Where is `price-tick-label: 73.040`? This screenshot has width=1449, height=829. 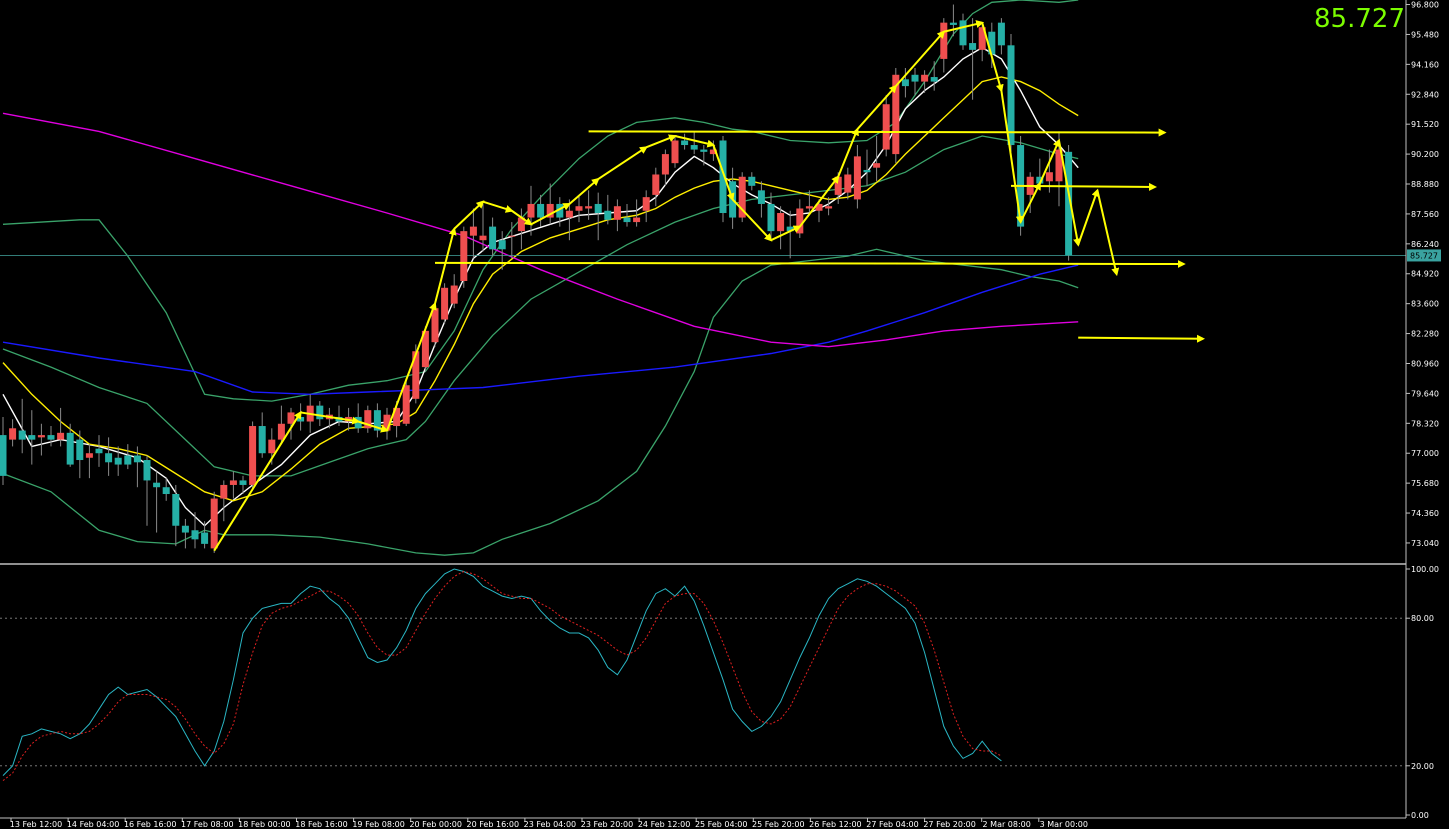 price-tick-label: 73.040 is located at coordinates (1425, 543).